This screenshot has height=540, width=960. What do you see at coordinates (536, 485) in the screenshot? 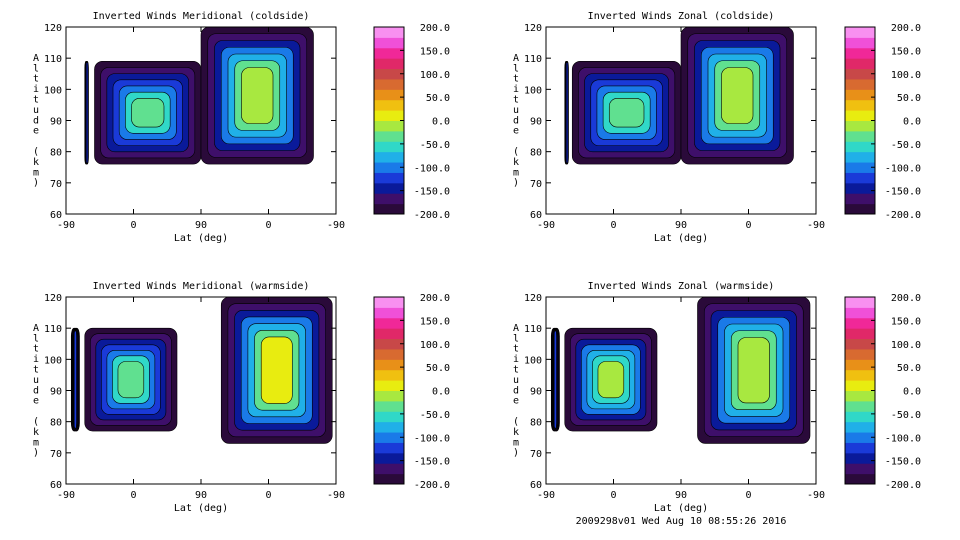
I see `y-tick-label: 60` at bounding box center [536, 485].